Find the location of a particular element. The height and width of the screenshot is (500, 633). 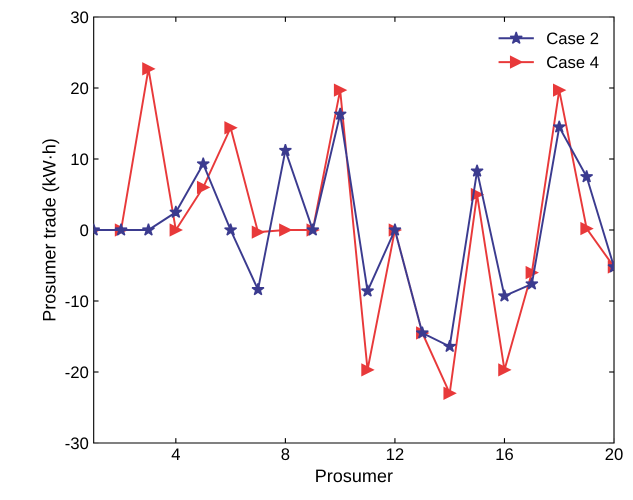

y-tick-label: 20 is located at coordinates (79, 88).